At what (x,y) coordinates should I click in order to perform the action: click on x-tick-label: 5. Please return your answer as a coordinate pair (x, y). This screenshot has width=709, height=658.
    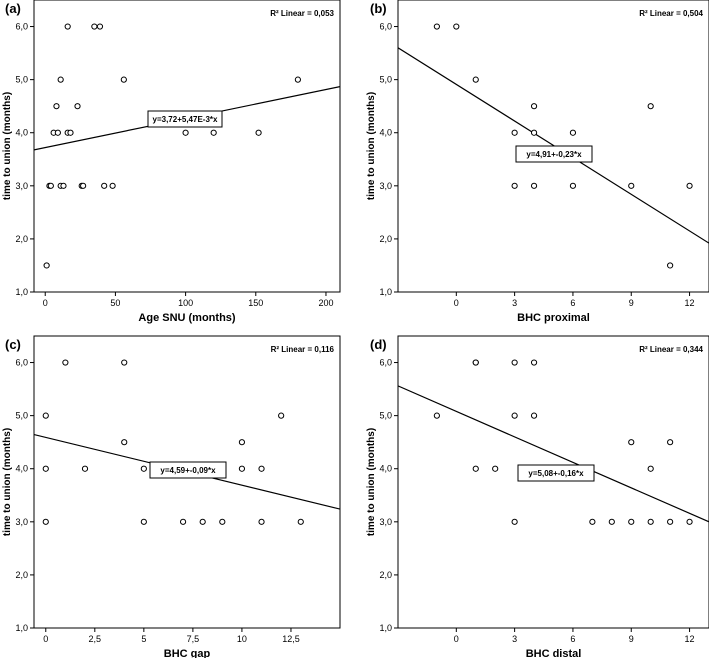
    Looking at the image, I should click on (143, 639).